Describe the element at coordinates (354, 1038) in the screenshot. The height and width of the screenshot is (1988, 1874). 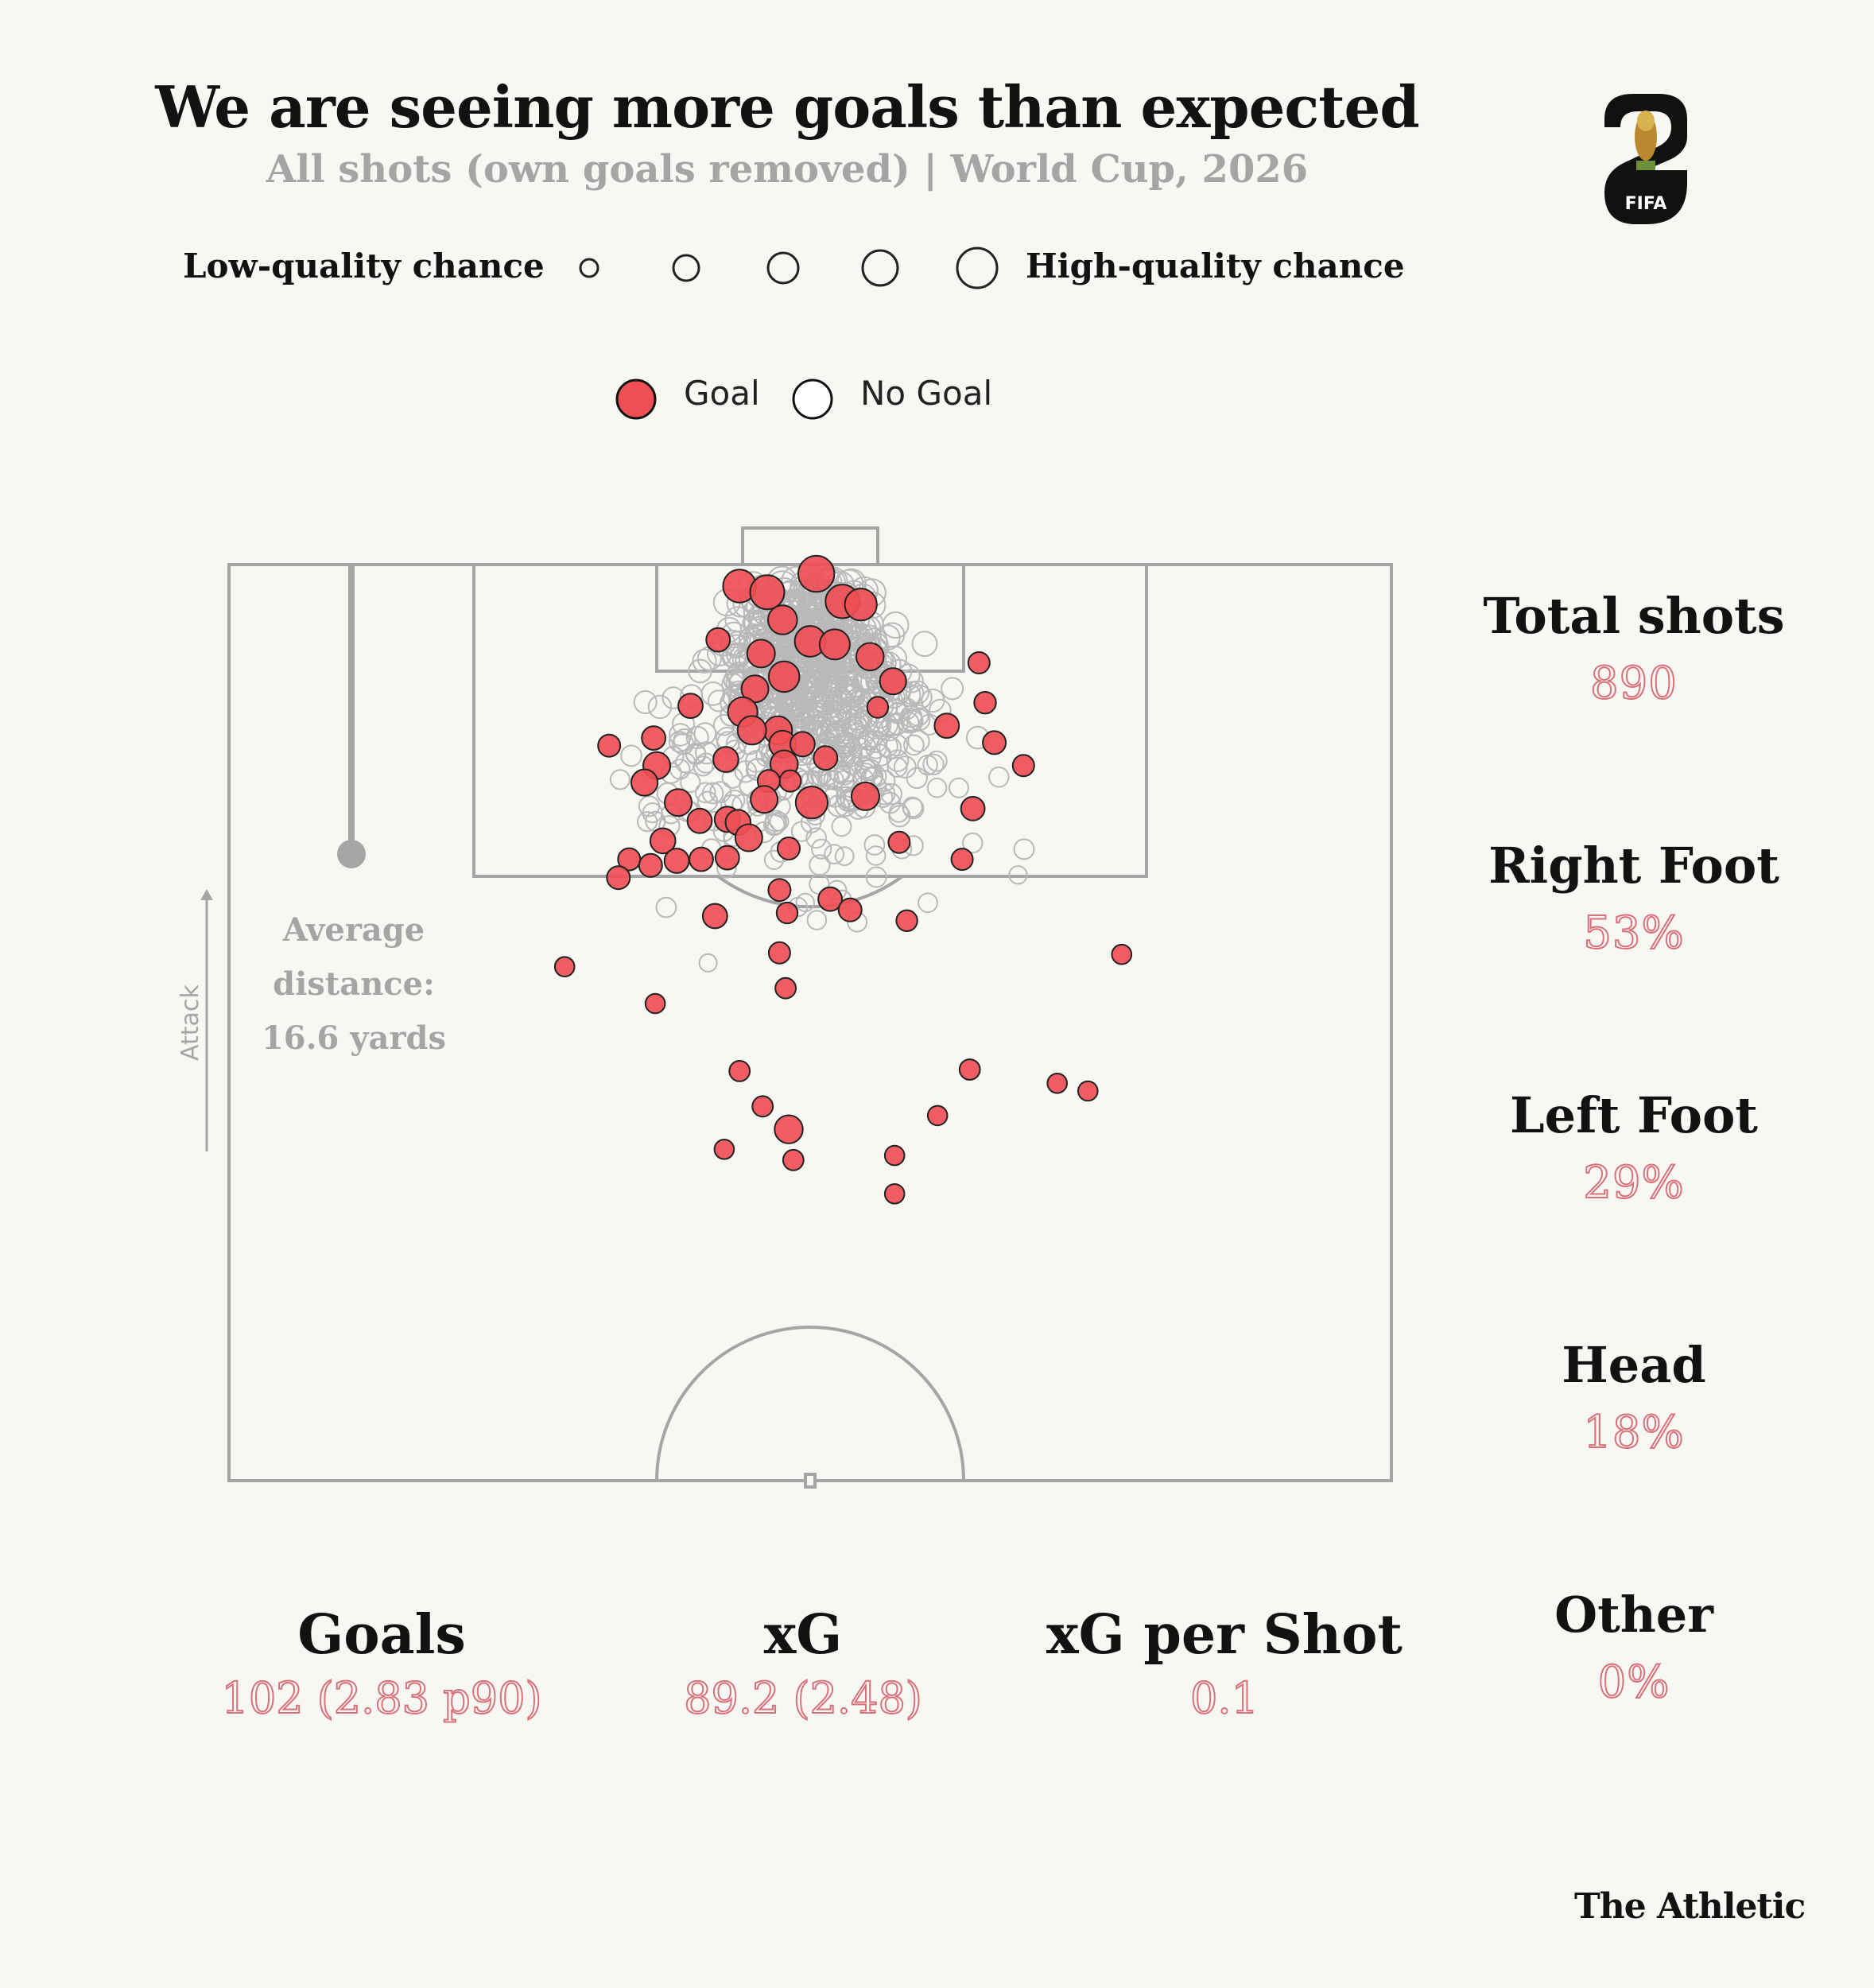
I see `average-line-3: 16.6 yards` at that location.